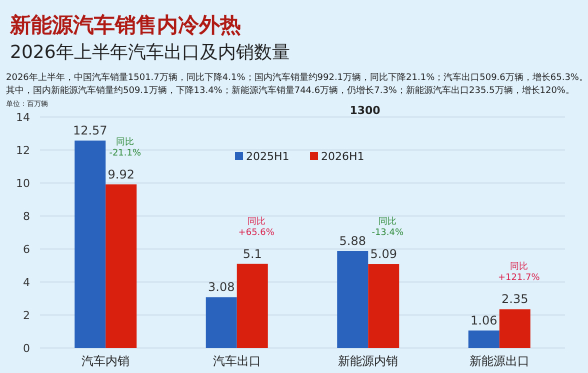  Describe the element at coordinates (106, 361) in the screenshot. I see `x-tick-label: 汽车内销` at that location.